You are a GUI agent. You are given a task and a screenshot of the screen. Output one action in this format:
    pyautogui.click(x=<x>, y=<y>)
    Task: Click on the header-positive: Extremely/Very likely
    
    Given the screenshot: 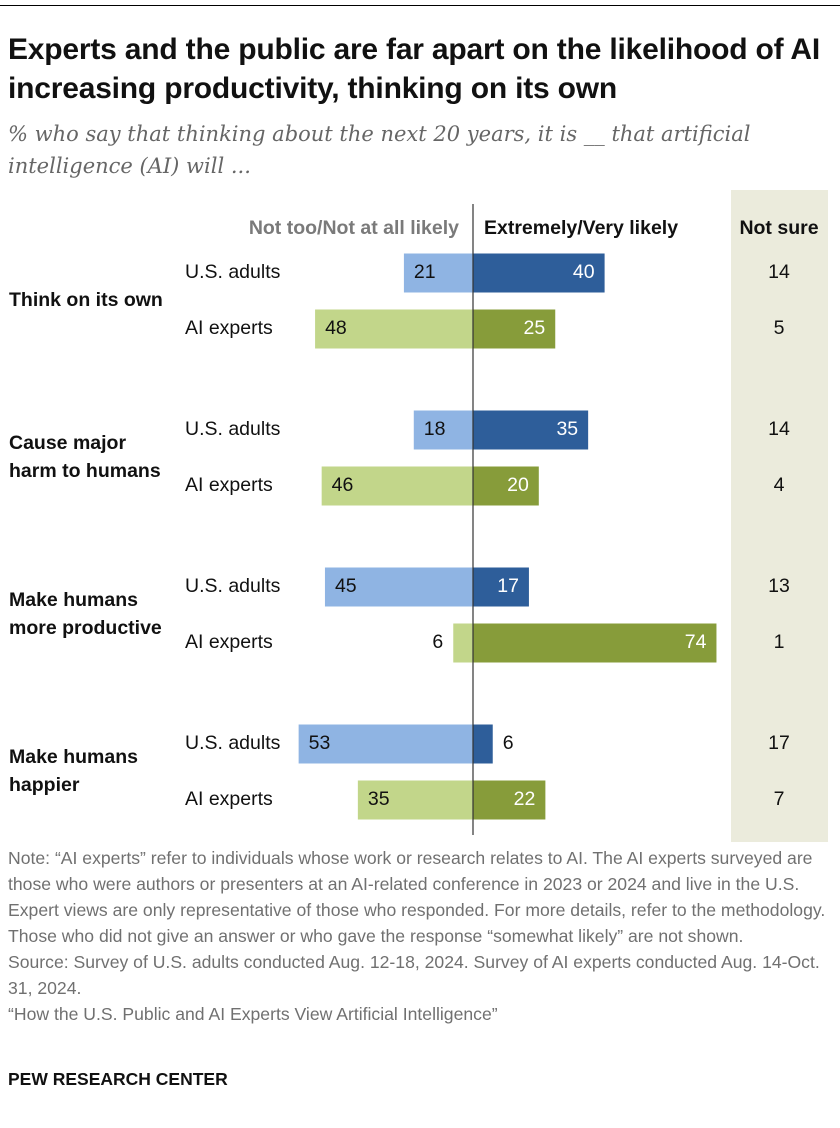 What is the action you would take?
    pyautogui.click(x=581, y=228)
    